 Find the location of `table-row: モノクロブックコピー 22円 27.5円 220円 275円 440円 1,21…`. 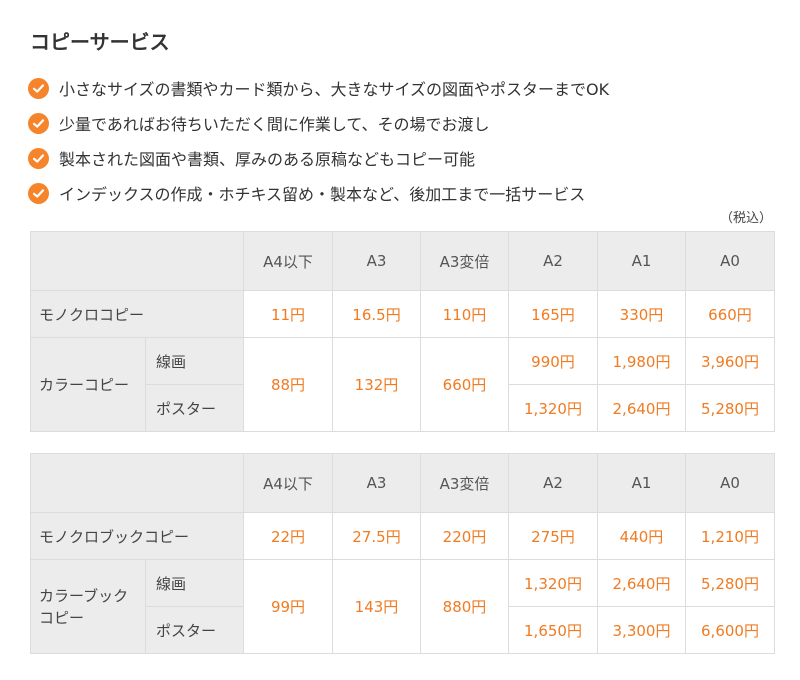

table-row: モノクロブックコピー 22円 27.5円 220円 275円 440円 1,21… is located at coordinates (402, 536).